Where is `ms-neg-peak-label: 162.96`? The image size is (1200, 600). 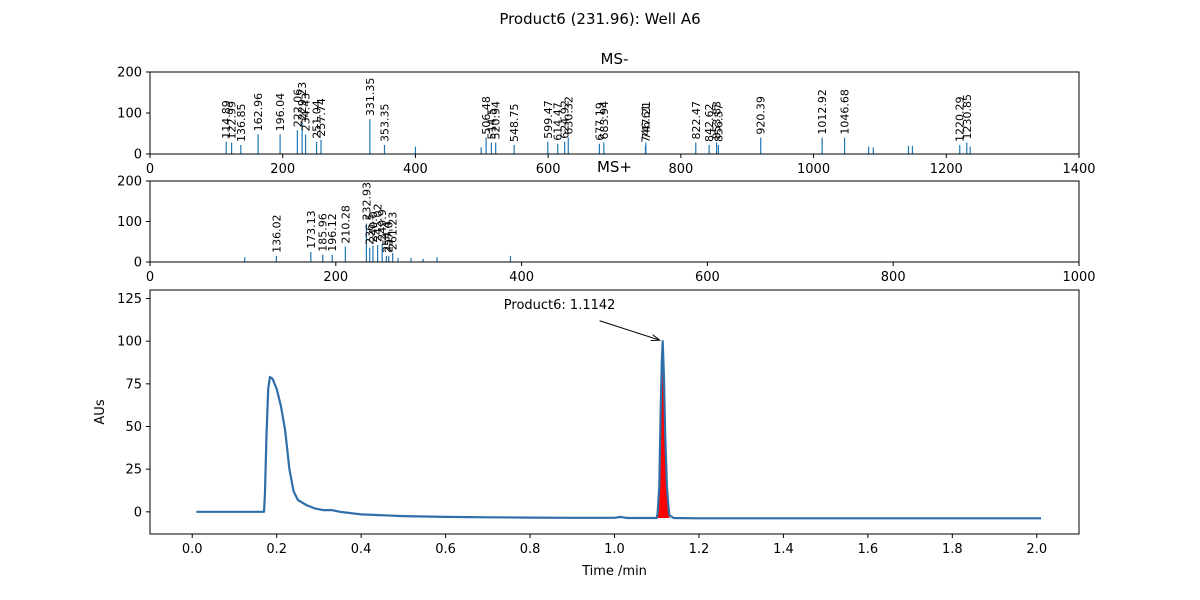 ms-neg-peak-label: 162.96 is located at coordinates (258, 112).